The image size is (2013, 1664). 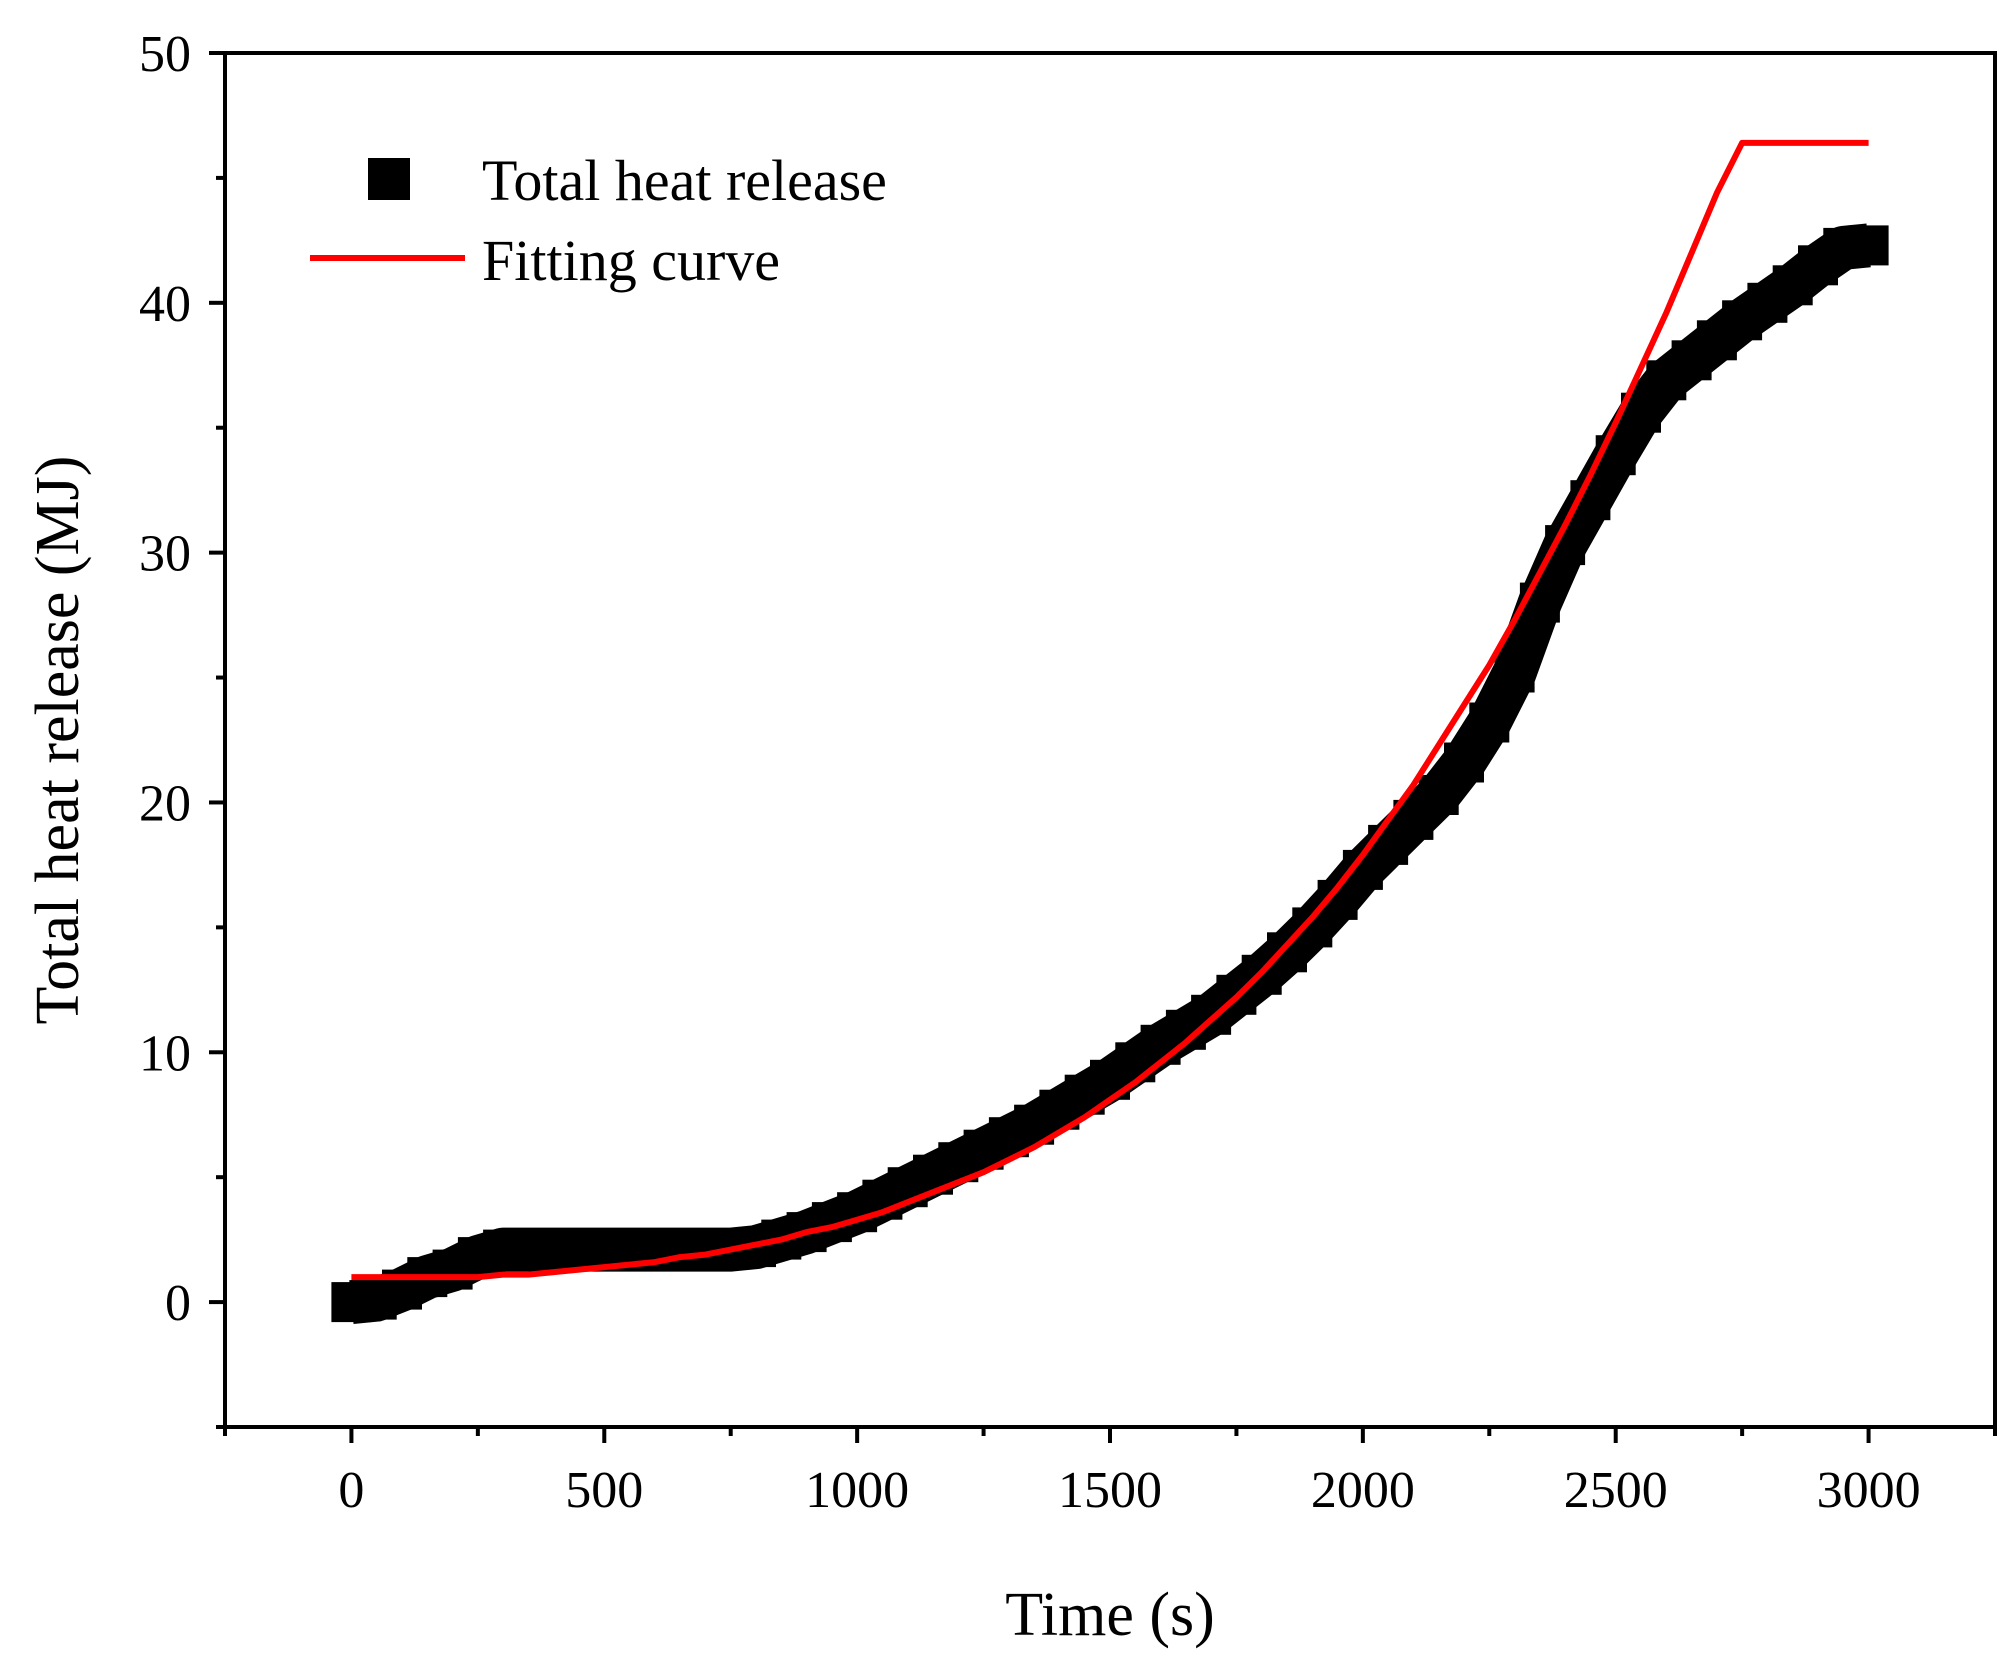 I want to click on y-tick-label: 20, so click(x=165, y=803).